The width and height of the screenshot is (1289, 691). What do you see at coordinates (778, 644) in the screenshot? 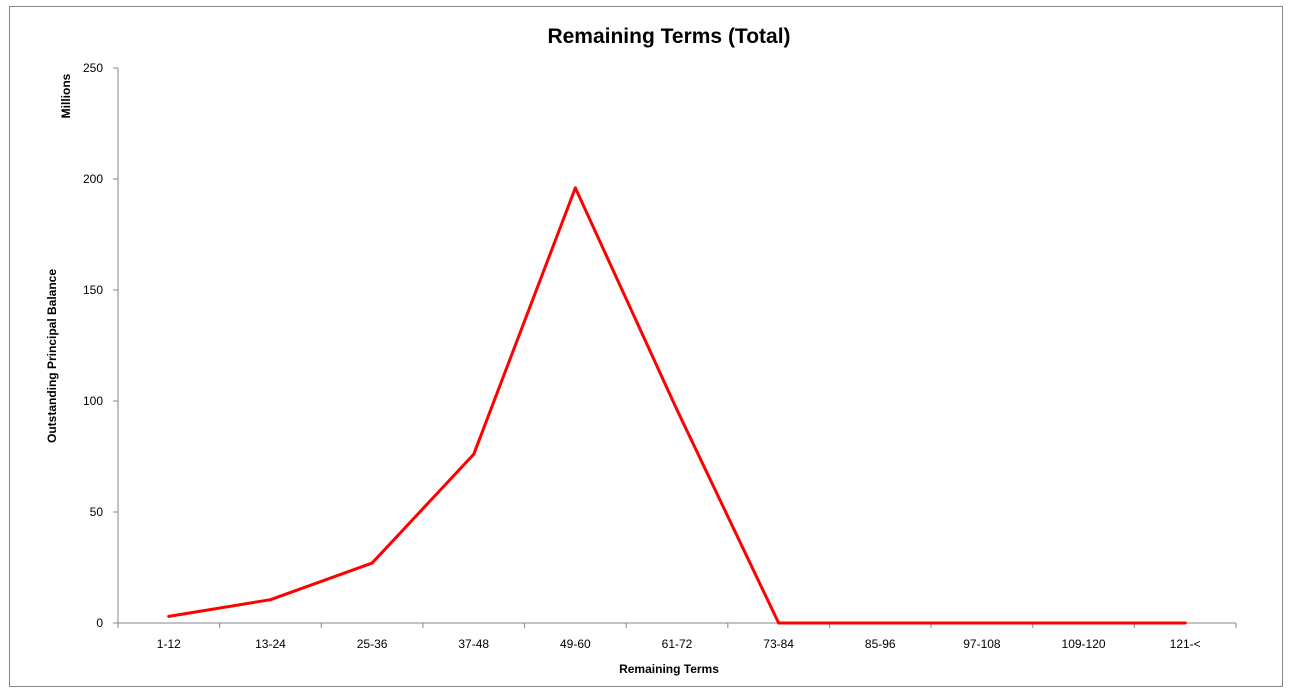
I see `x-tick-label: 73-84` at bounding box center [778, 644].